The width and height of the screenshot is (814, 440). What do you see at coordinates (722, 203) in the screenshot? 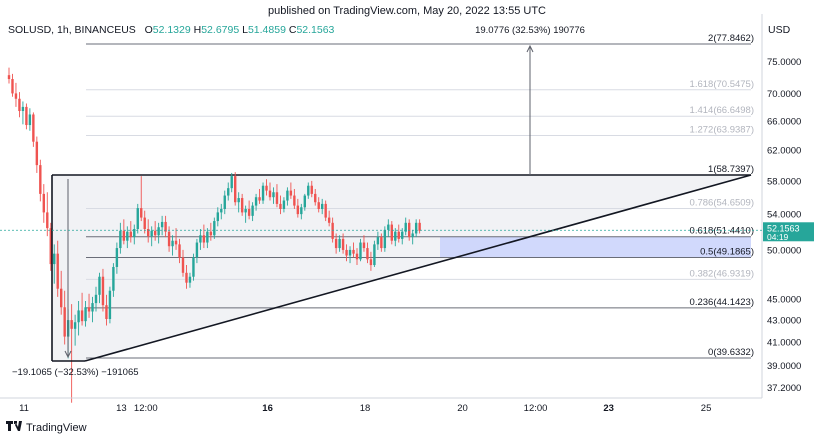
I see `fib-label-0.786: 0.786(54.6509)` at bounding box center [722, 203].